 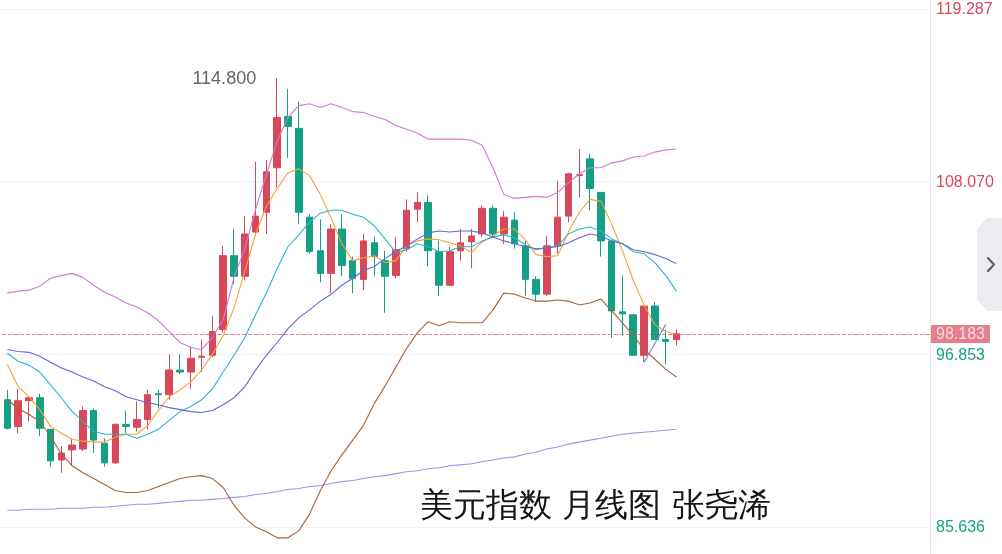 What do you see at coordinates (595, 504) in the screenshot?
I see `text: 美元指数 月线图 张尧浠` at bounding box center [595, 504].